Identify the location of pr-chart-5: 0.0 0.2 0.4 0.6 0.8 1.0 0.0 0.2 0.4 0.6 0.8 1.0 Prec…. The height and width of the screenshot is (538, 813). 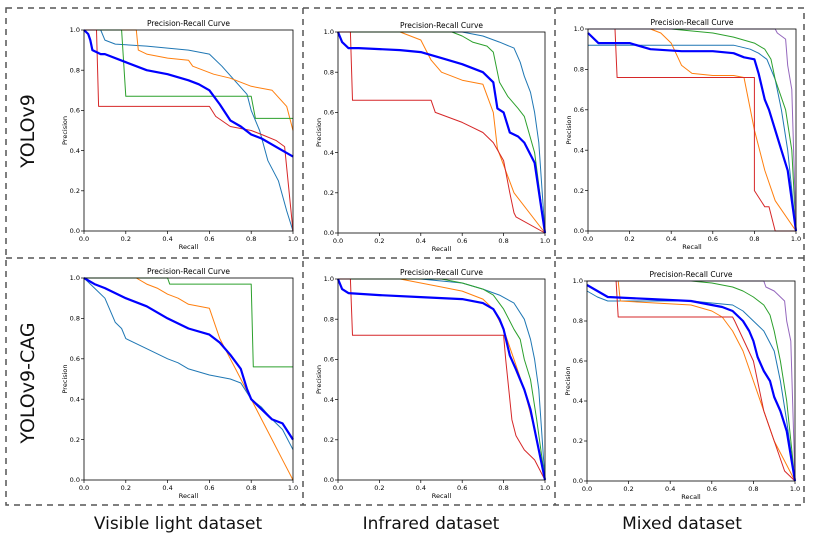
(432, 384).